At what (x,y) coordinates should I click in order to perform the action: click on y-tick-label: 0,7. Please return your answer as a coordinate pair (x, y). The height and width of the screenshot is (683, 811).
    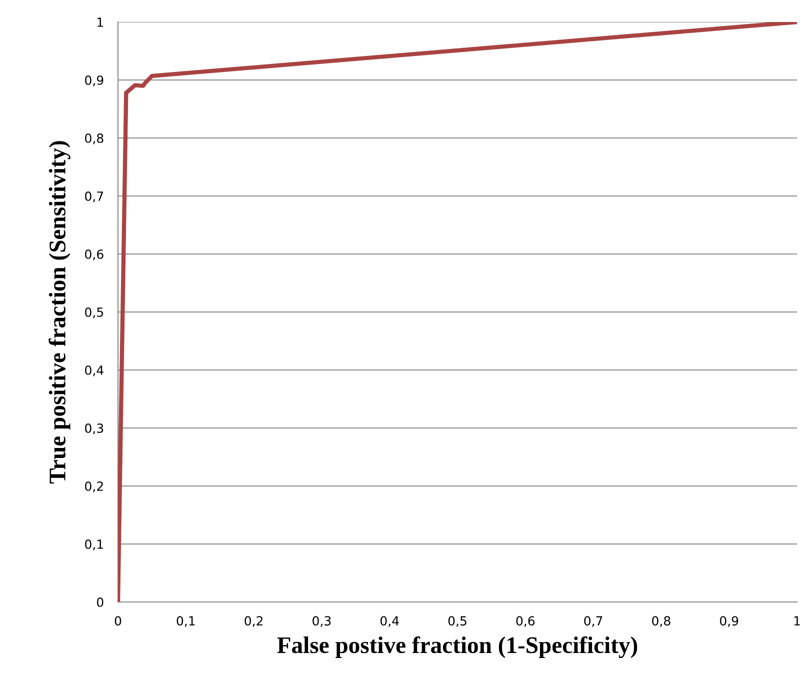
    Looking at the image, I should click on (94, 196).